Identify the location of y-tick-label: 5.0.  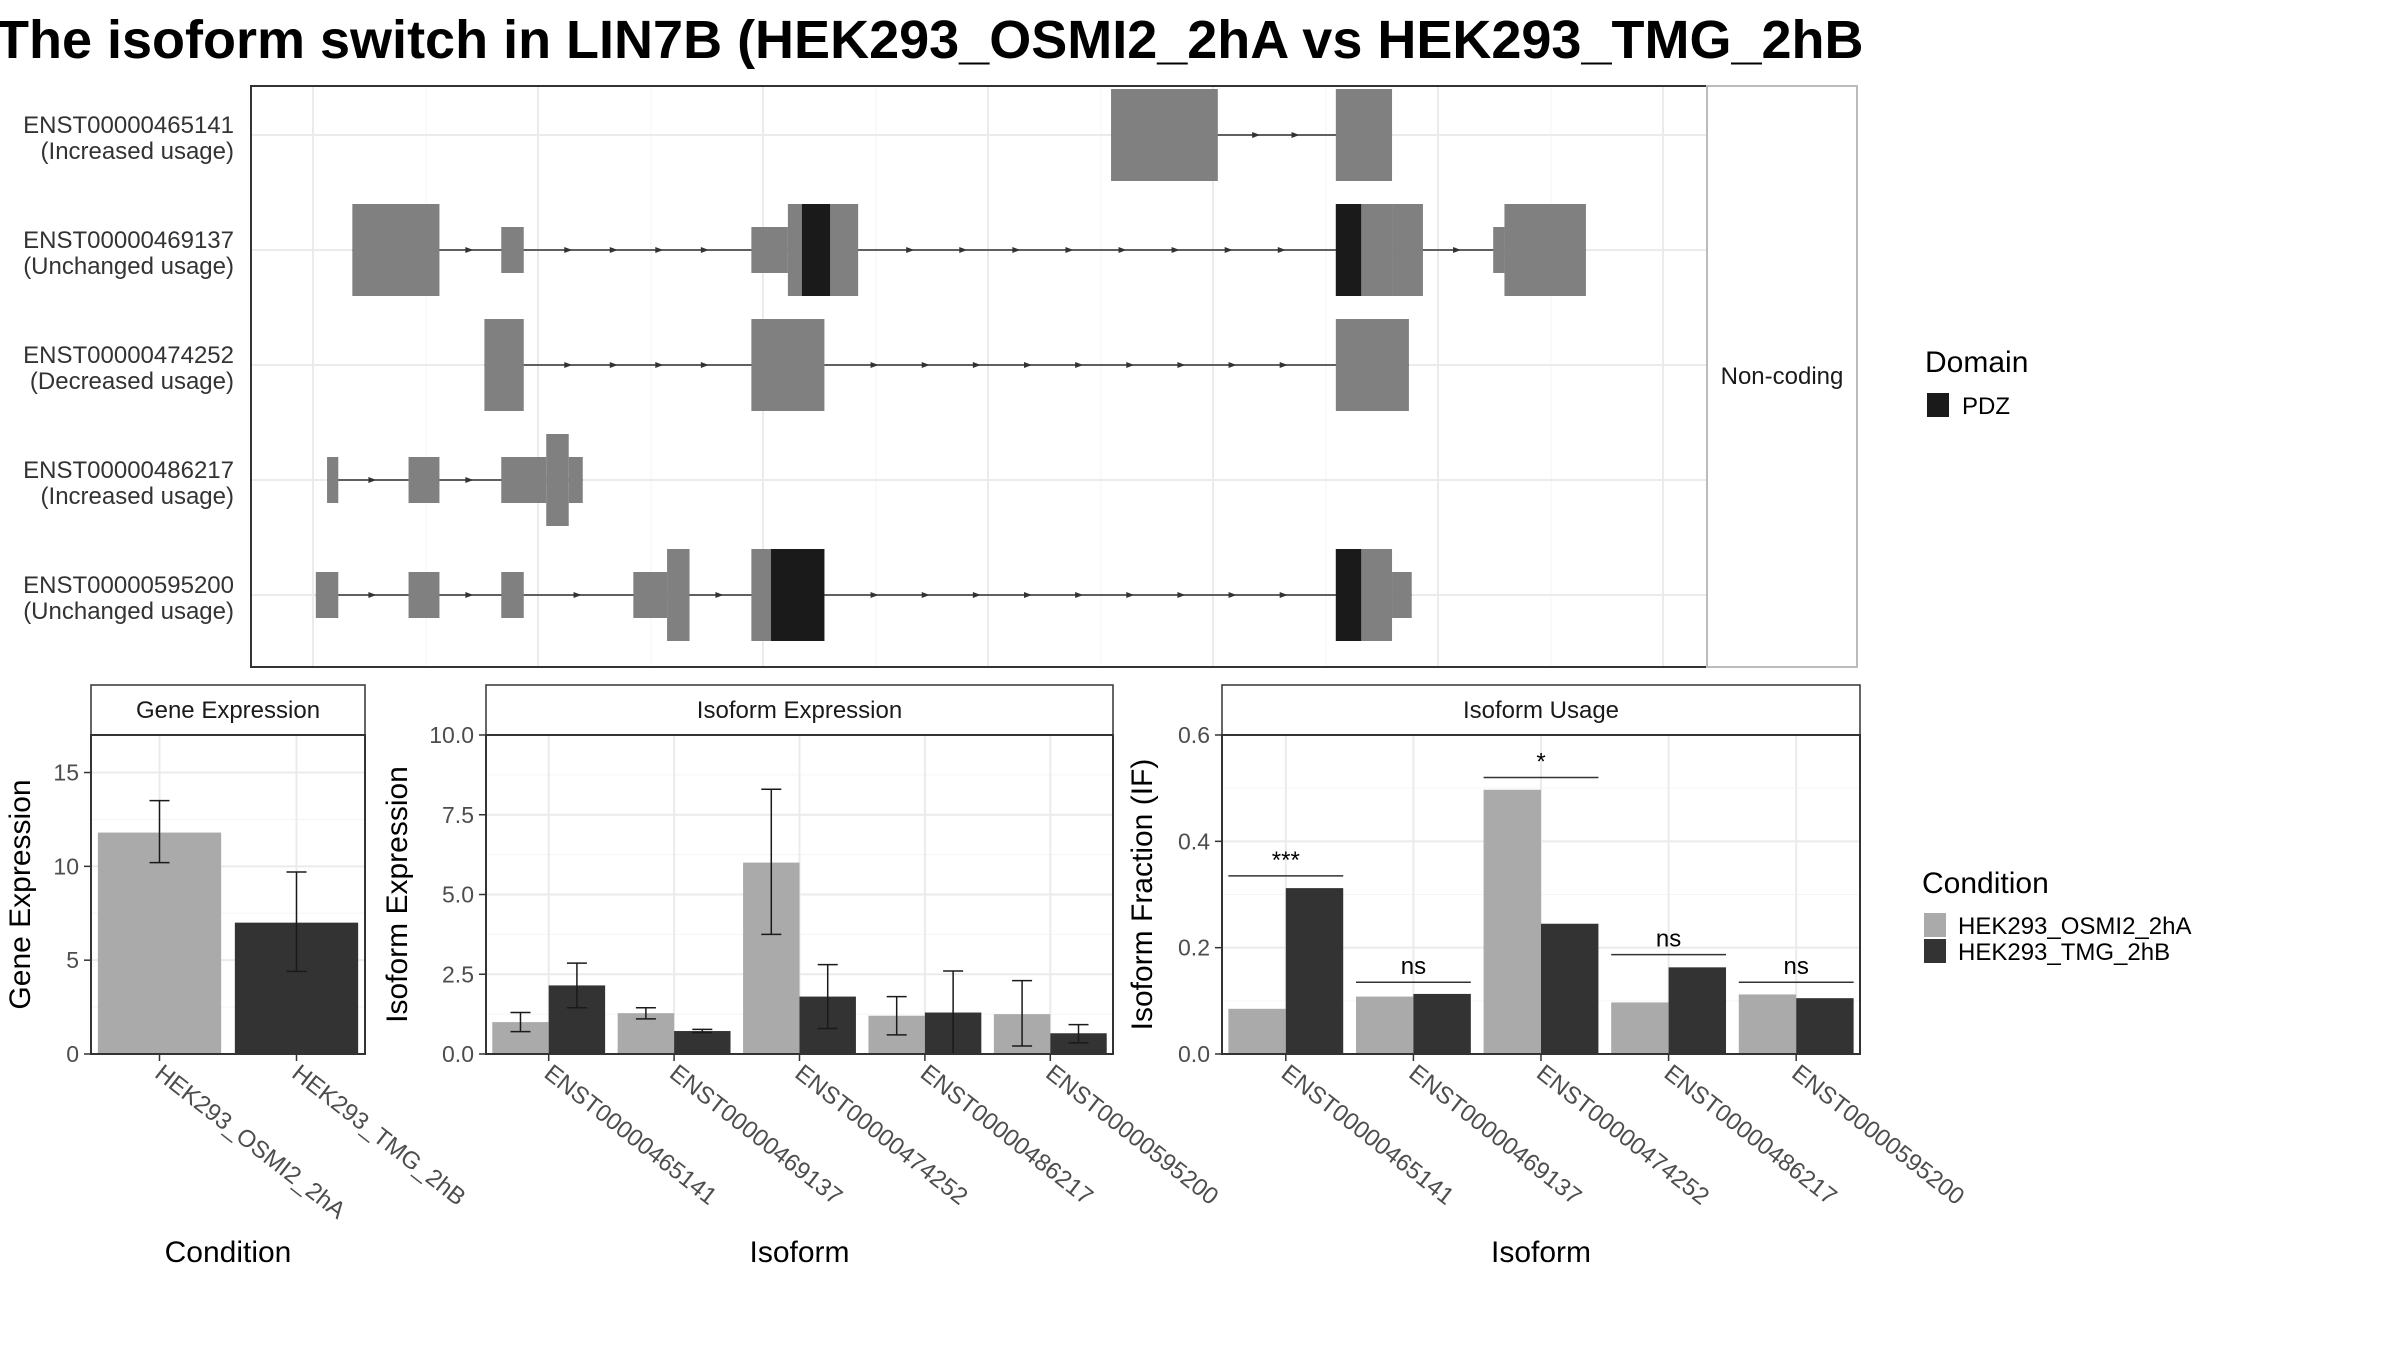
(458, 895).